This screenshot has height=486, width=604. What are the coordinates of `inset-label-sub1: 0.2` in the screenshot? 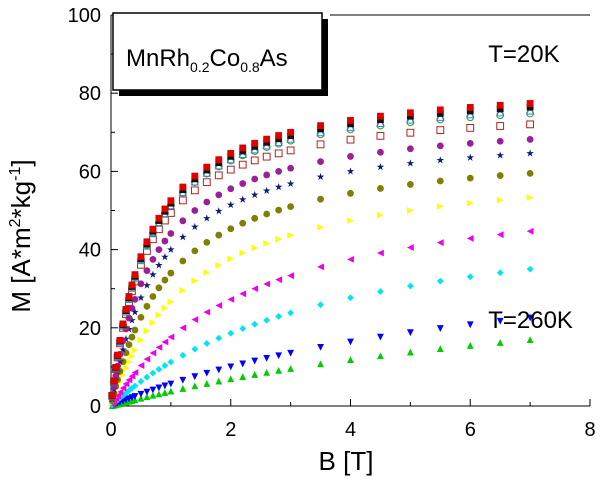 It's located at (200, 67).